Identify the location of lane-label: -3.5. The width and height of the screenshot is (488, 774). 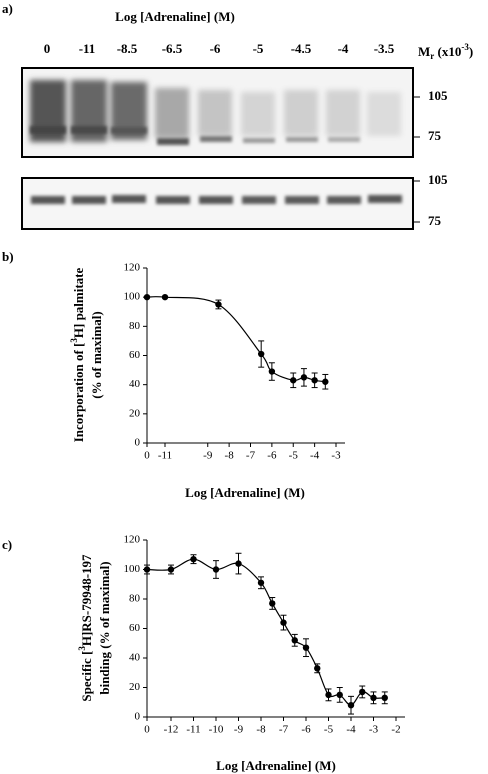
(384, 48).